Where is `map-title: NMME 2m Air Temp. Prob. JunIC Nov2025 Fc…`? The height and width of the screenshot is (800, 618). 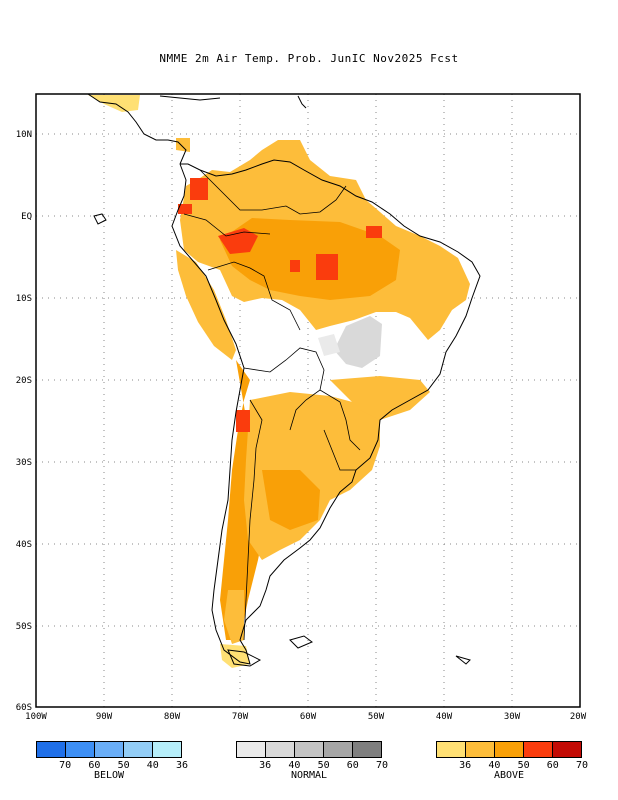
map-title: NMME 2m Air Temp. Prob. JunIC Nov2025 Fc… is located at coordinates (309, 58).